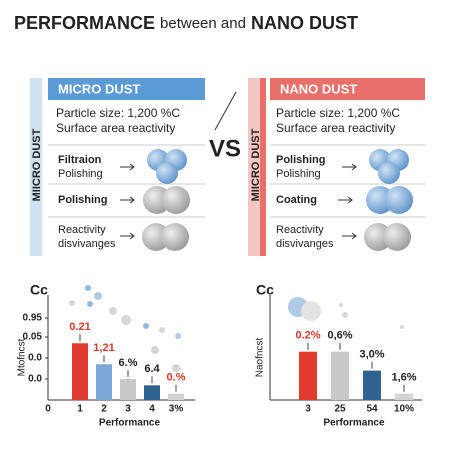  What do you see at coordinates (79, 327) in the screenshot?
I see `value-label: 0.21` at bounding box center [79, 327].